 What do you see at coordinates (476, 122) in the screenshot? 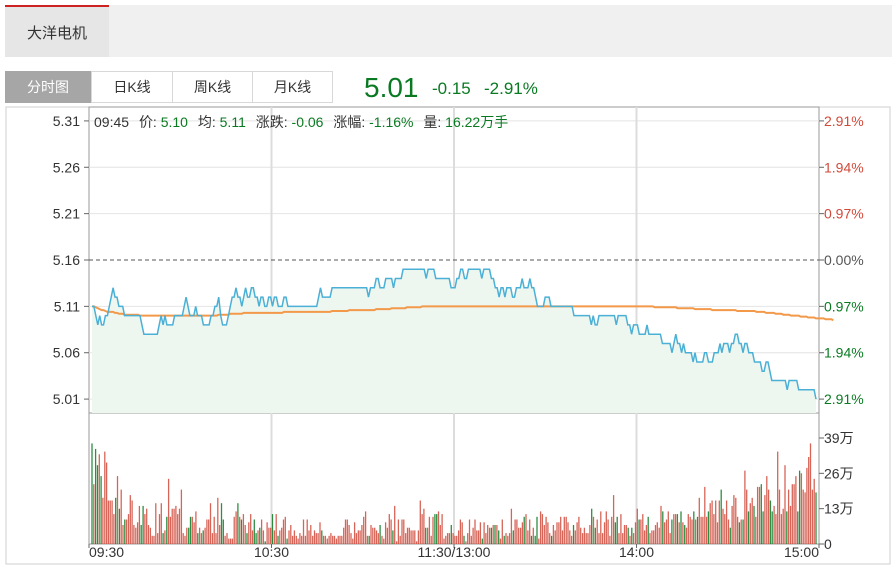
I see `info-vol: 16.22万手` at bounding box center [476, 122].